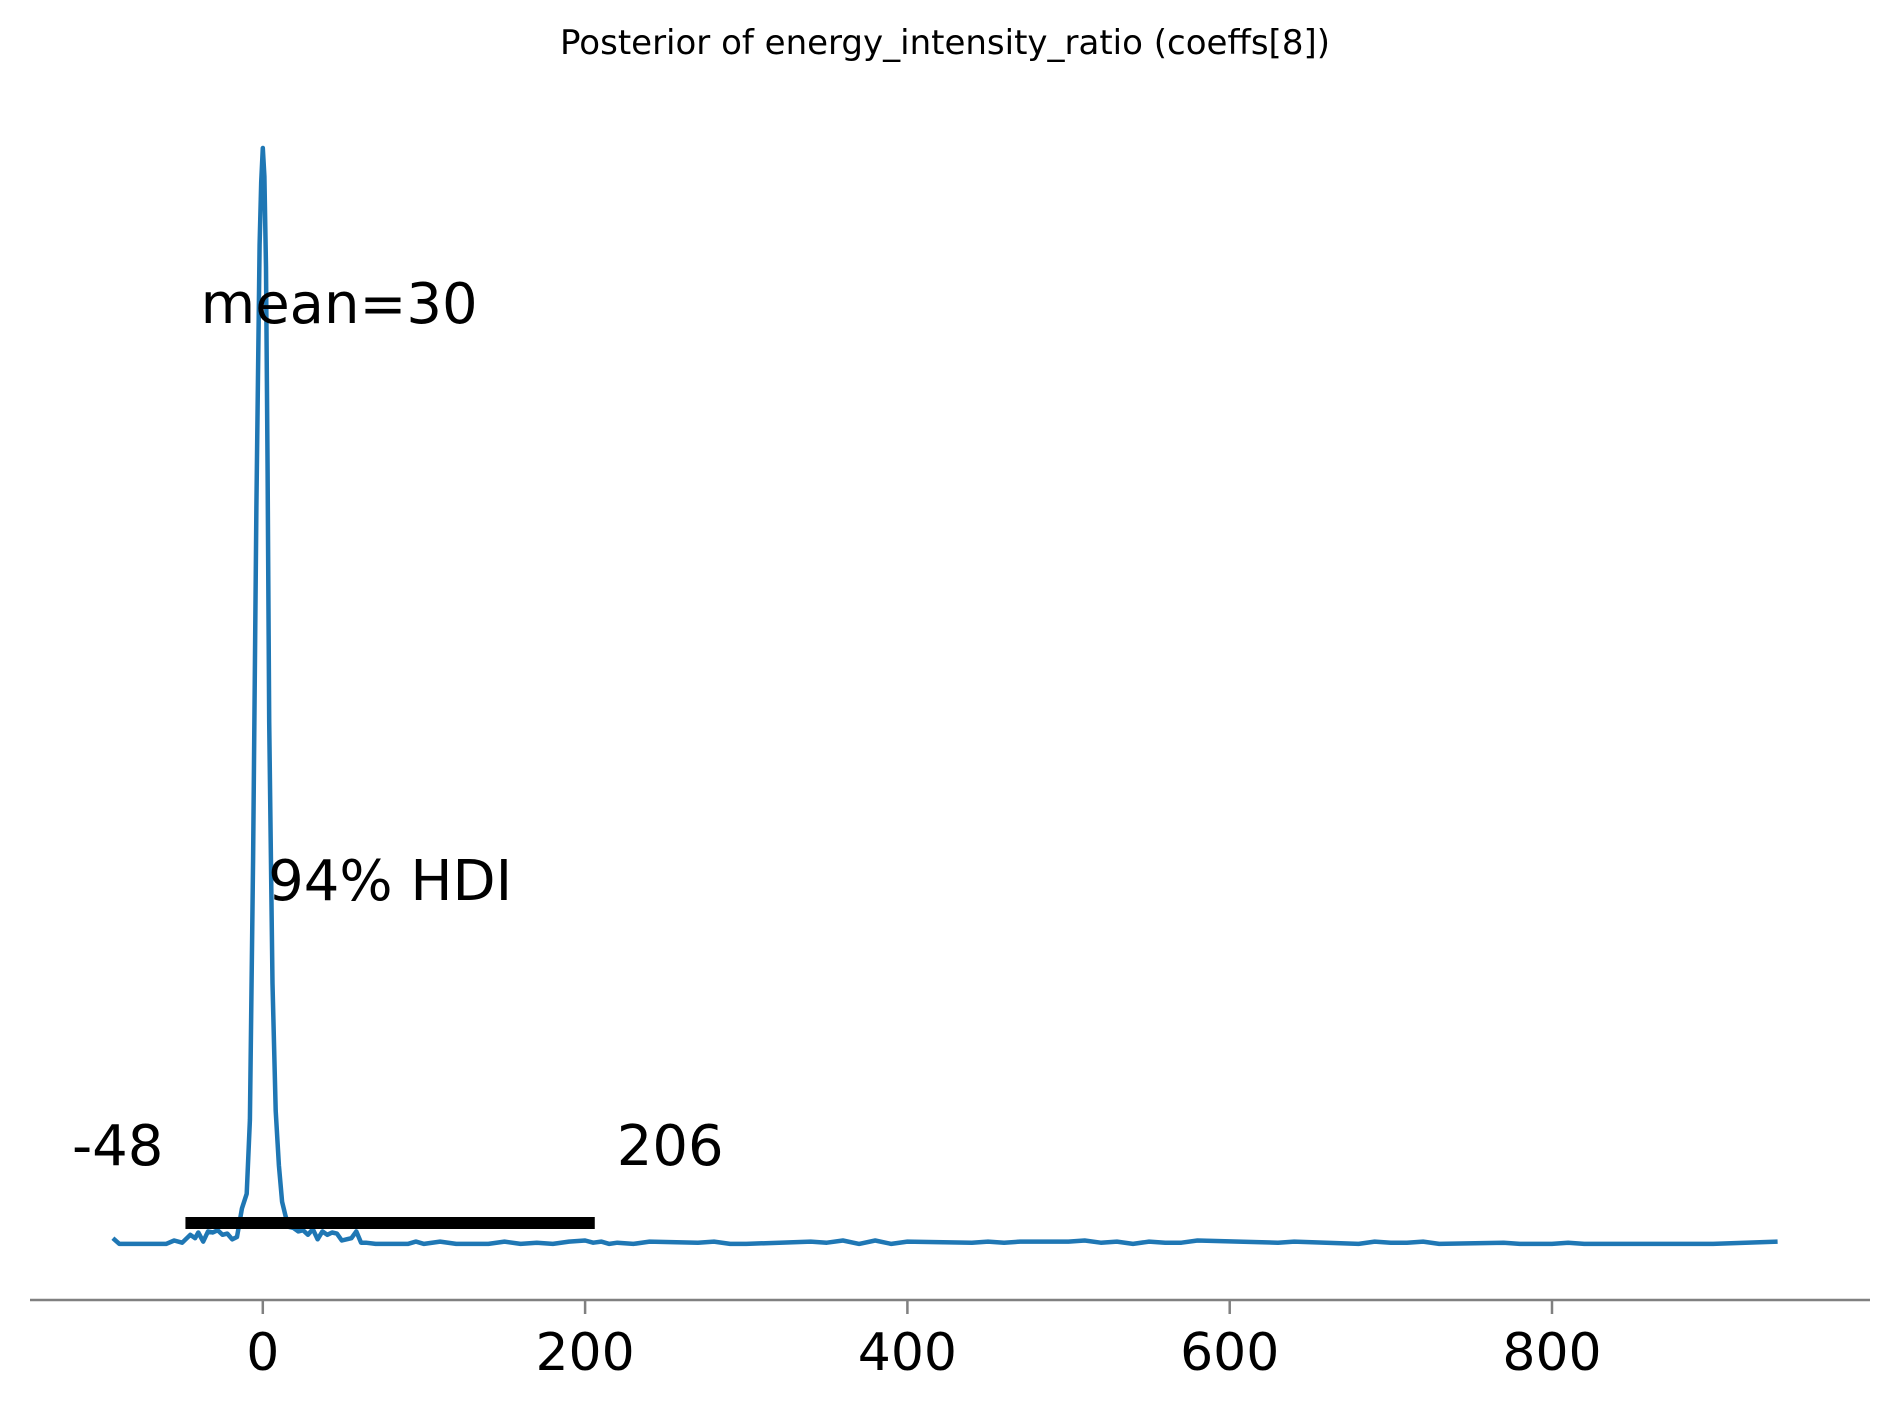 This screenshot has width=1890, height=1414. What do you see at coordinates (390, 881) in the screenshot?
I see `hdi-label: 94% HDI` at bounding box center [390, 881].